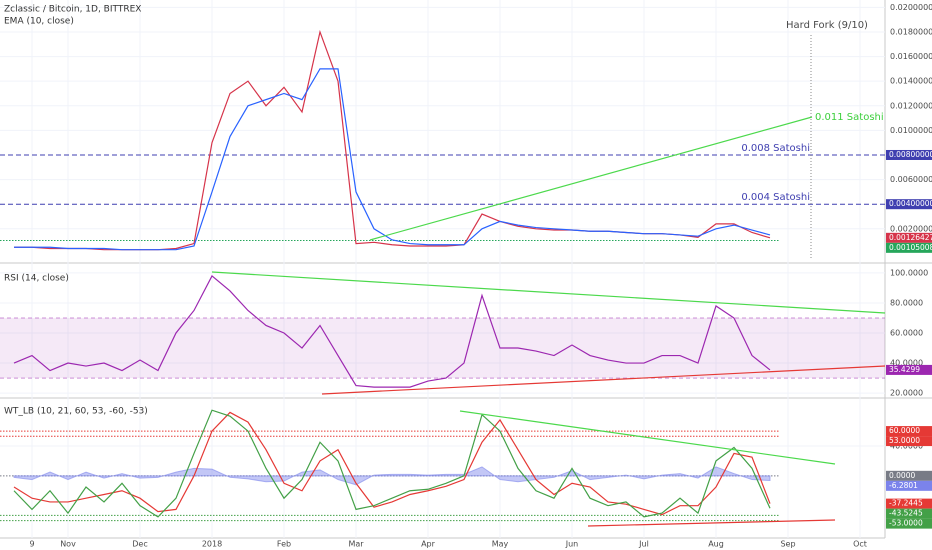 This screenshot has width=932, height=550. I want to click on y-tick-label: 60.0000, so click(906, 333).